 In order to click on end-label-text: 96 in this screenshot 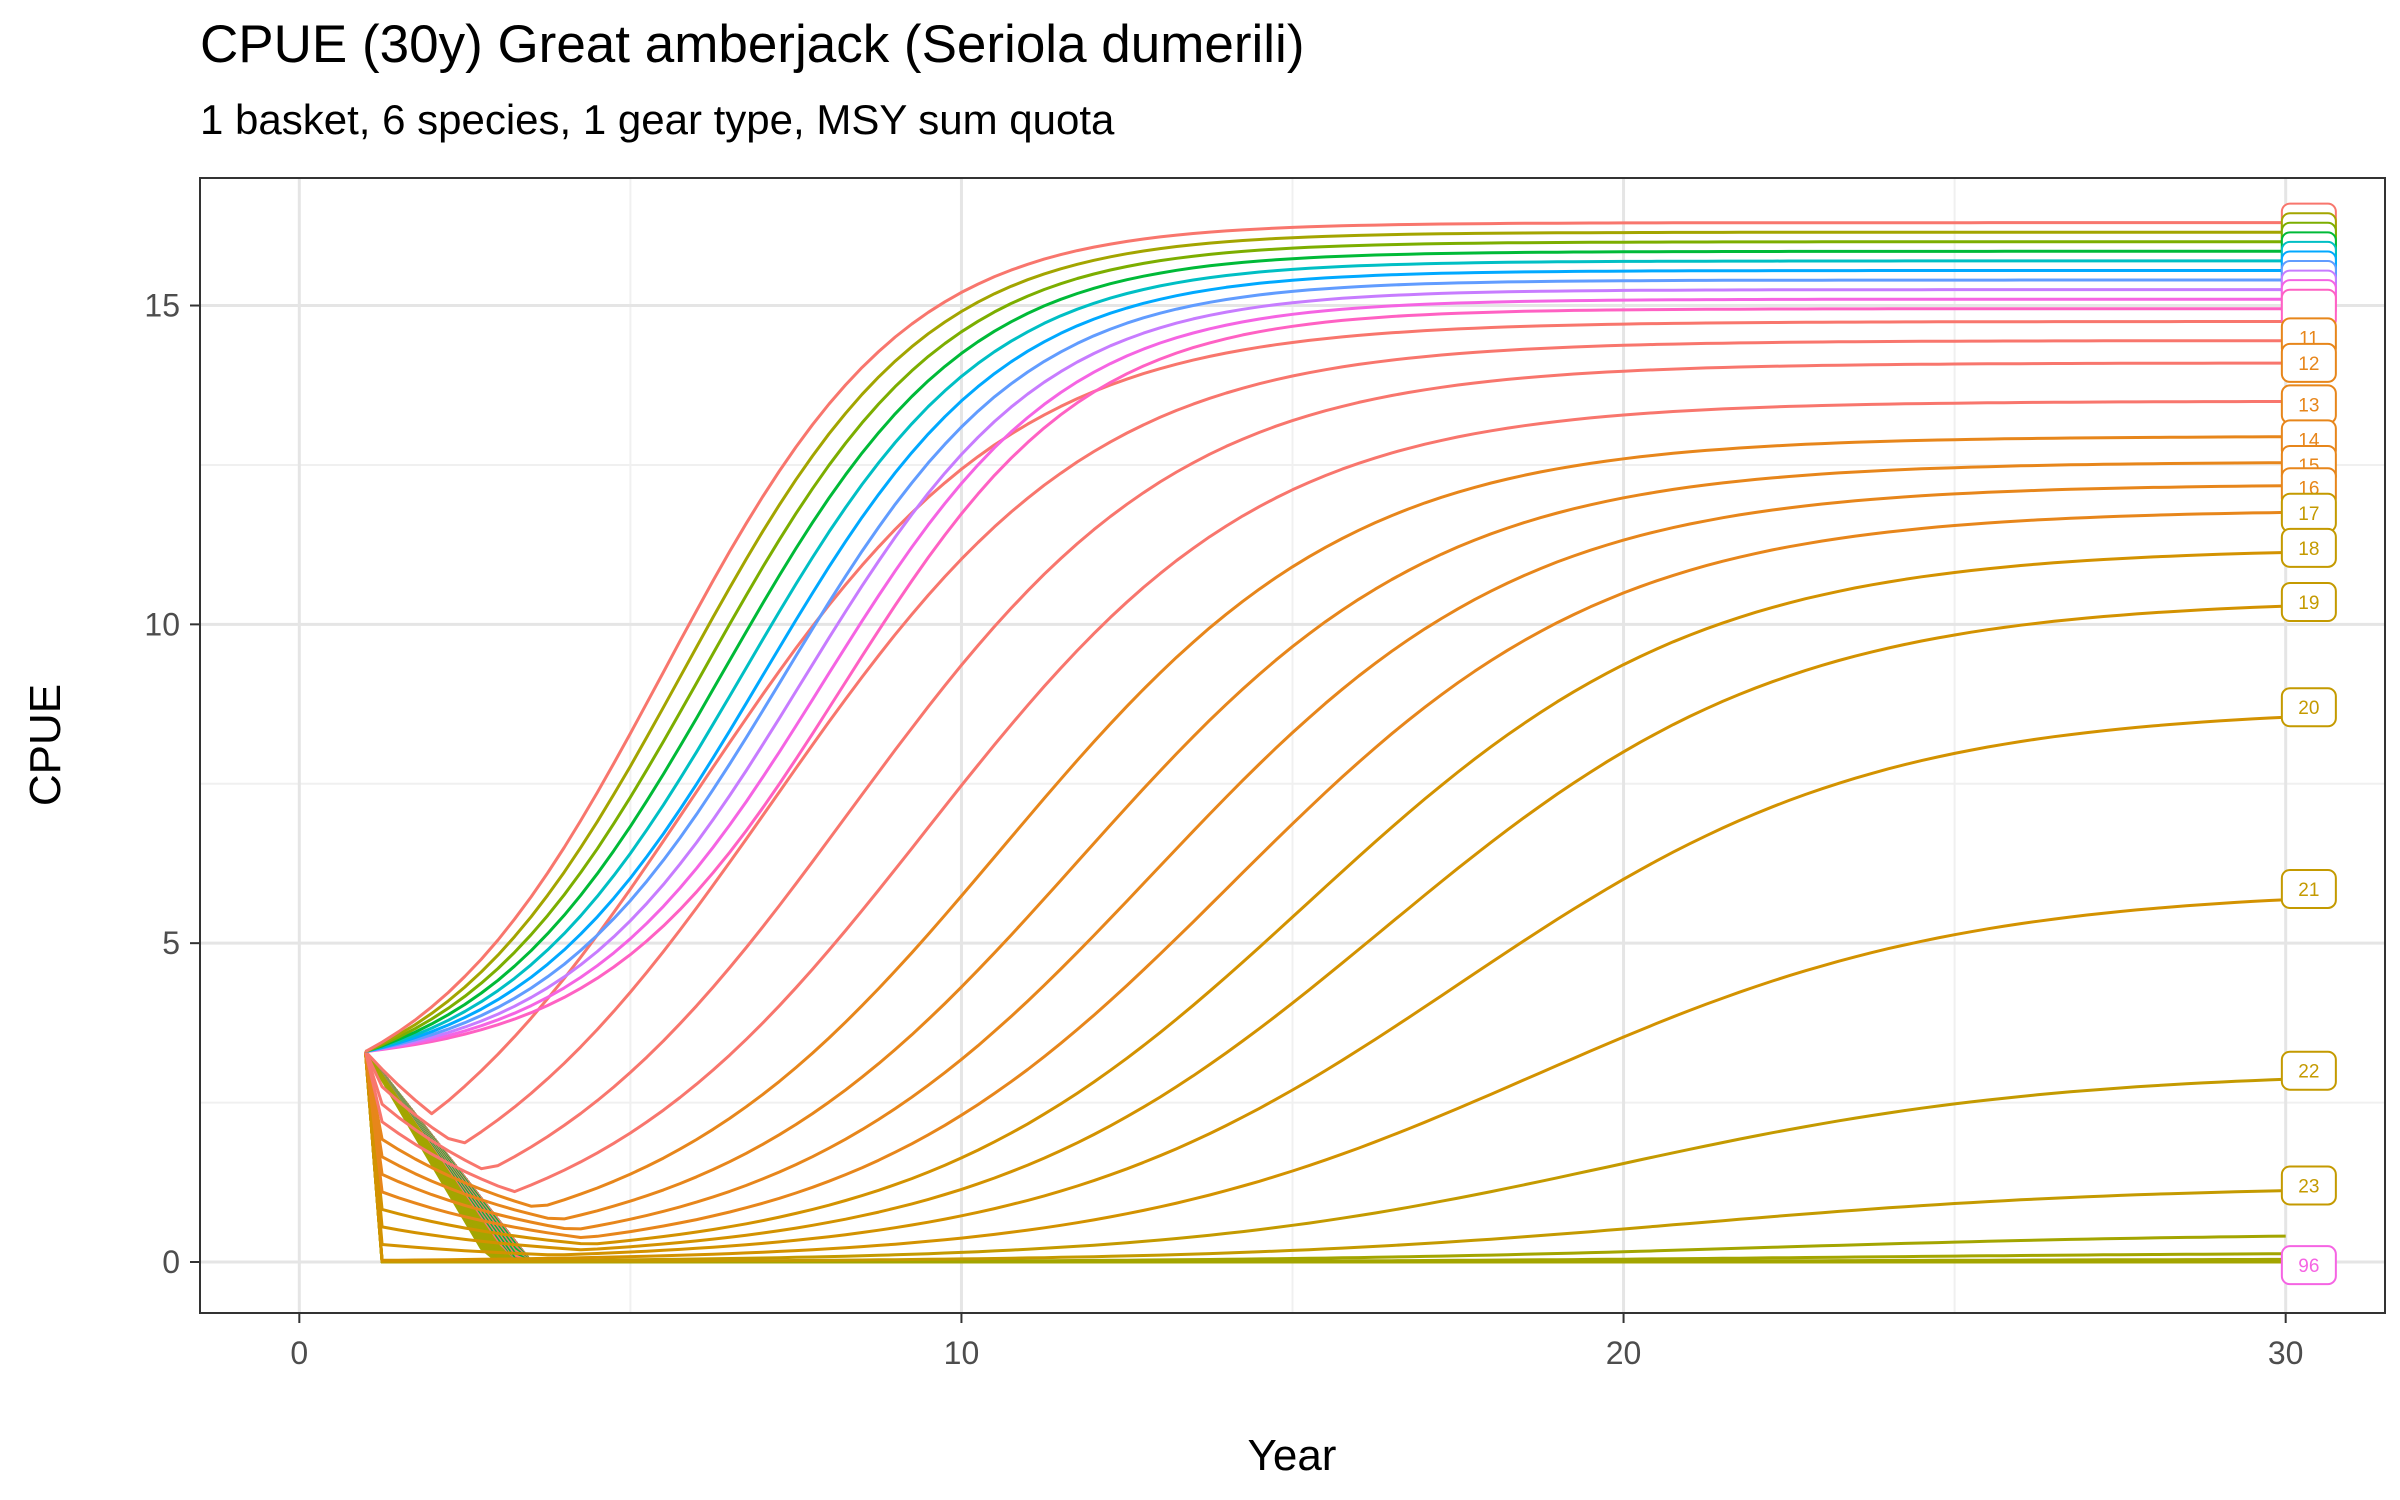, I will do `click(2308, 1266)`.